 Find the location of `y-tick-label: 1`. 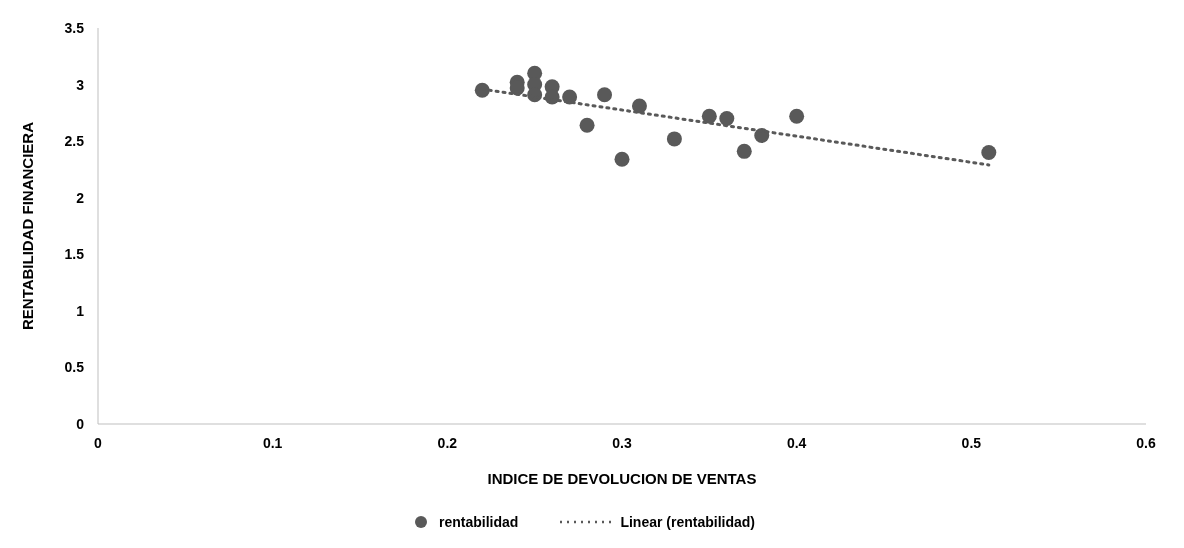

y-tick-label: 1 is located at coordinates (80, 310).